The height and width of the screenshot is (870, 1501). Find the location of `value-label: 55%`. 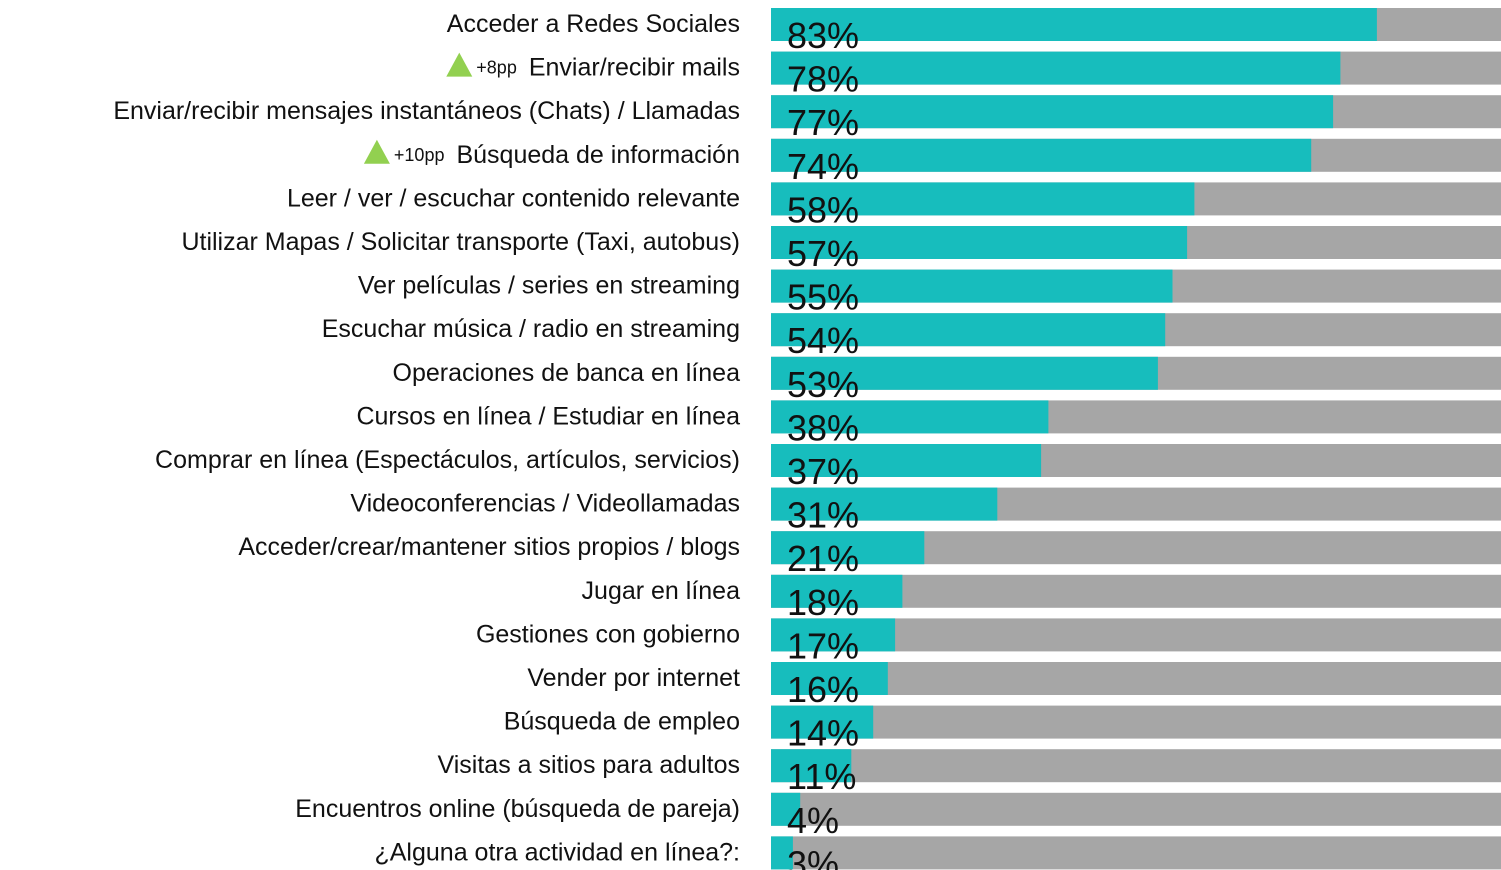

value-label: 55% is located at coordinates (823, 297).